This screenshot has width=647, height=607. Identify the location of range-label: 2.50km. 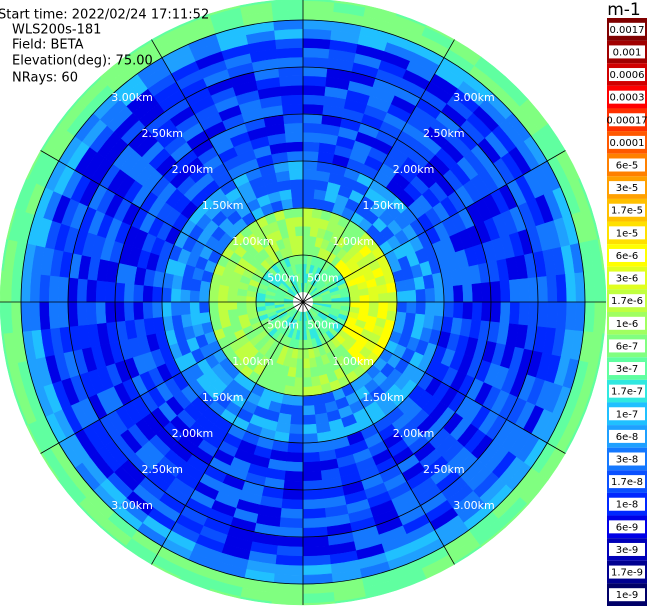
(162, 133).